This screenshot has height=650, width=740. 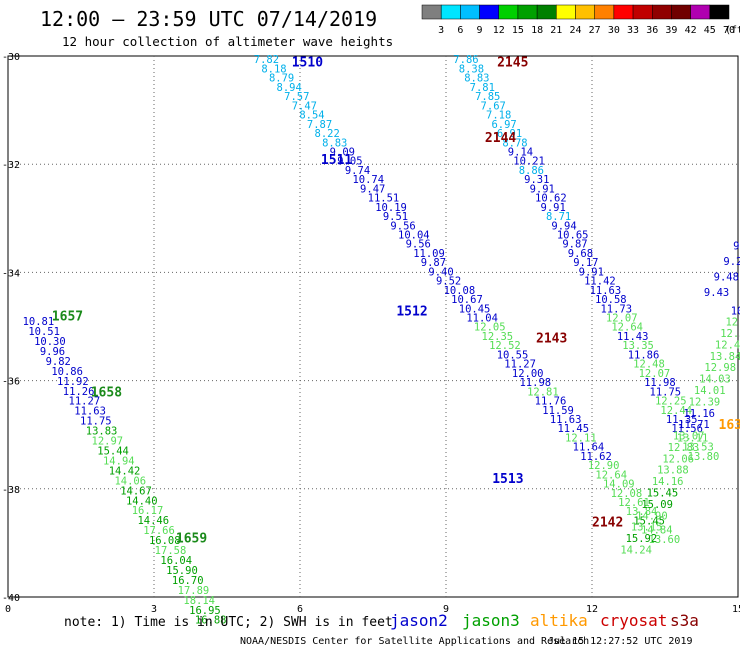 I want to click on wave-height-label: 11.59, so click(x=558, y=411).